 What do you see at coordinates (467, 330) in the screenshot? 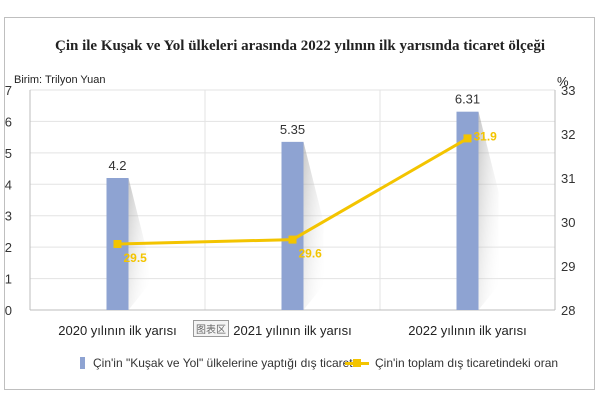
I see `category-label: 2022 yılının ilk yarısı` at bounding box center [467, 330].